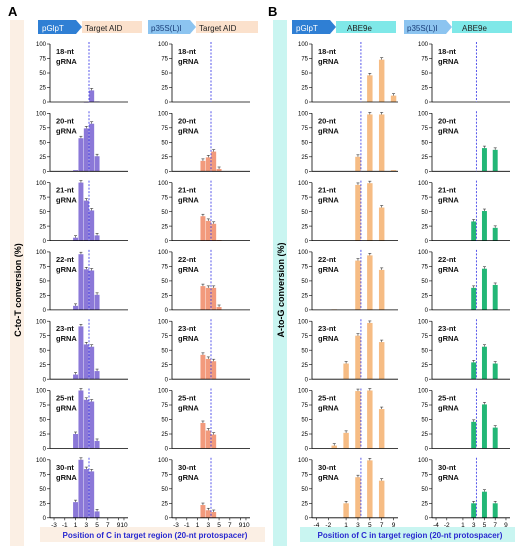 The image size is (529, 550). What do you see at coordinates (13, 11) in the screenshot?
I see `panel-a-letter: A` at bounding box center [13, 11].